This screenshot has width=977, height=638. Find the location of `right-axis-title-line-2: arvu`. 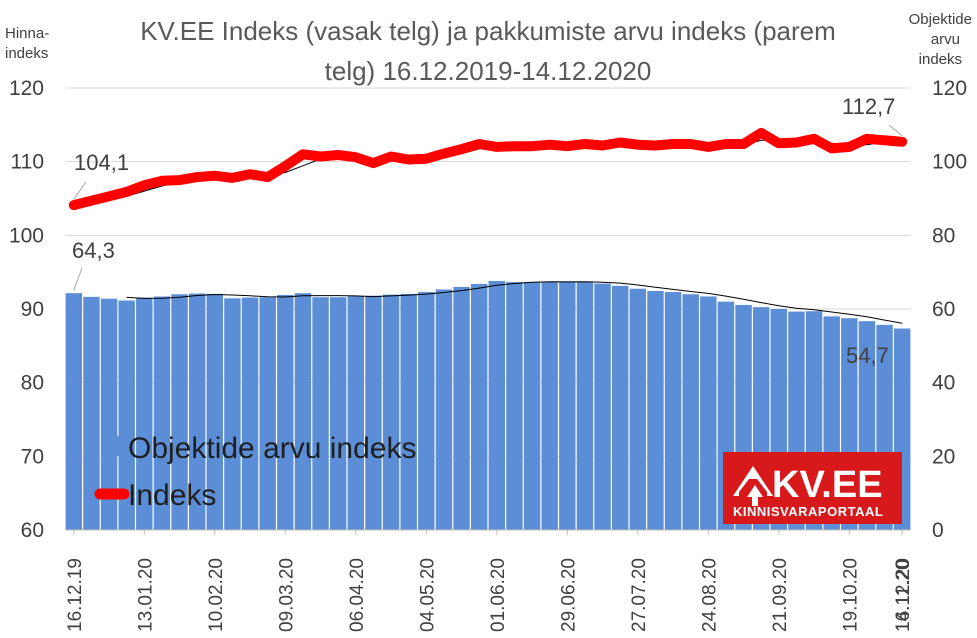

right-axis-title-line-2: arvu is located at coordinates (945, 39).